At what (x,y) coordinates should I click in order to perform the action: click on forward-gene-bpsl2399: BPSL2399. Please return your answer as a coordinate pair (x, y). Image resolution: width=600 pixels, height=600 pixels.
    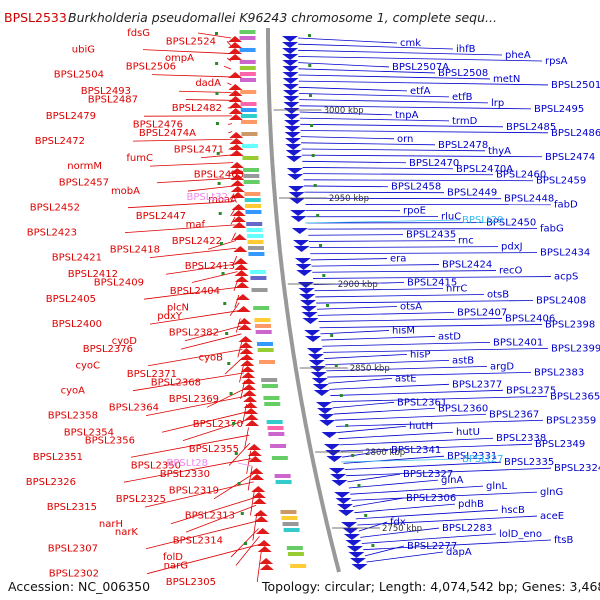
    Looking at the image, I should click on (461, 348).